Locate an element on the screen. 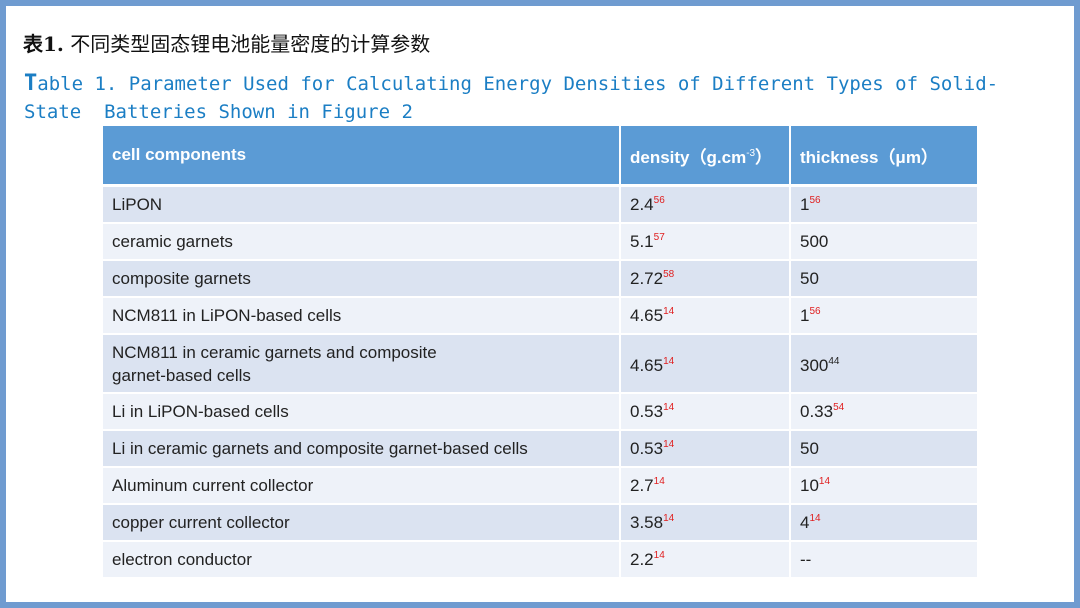 The width and height of the screenshot is (1080, 608). cell-component: copper current collector is located at coordinates (362, 523).